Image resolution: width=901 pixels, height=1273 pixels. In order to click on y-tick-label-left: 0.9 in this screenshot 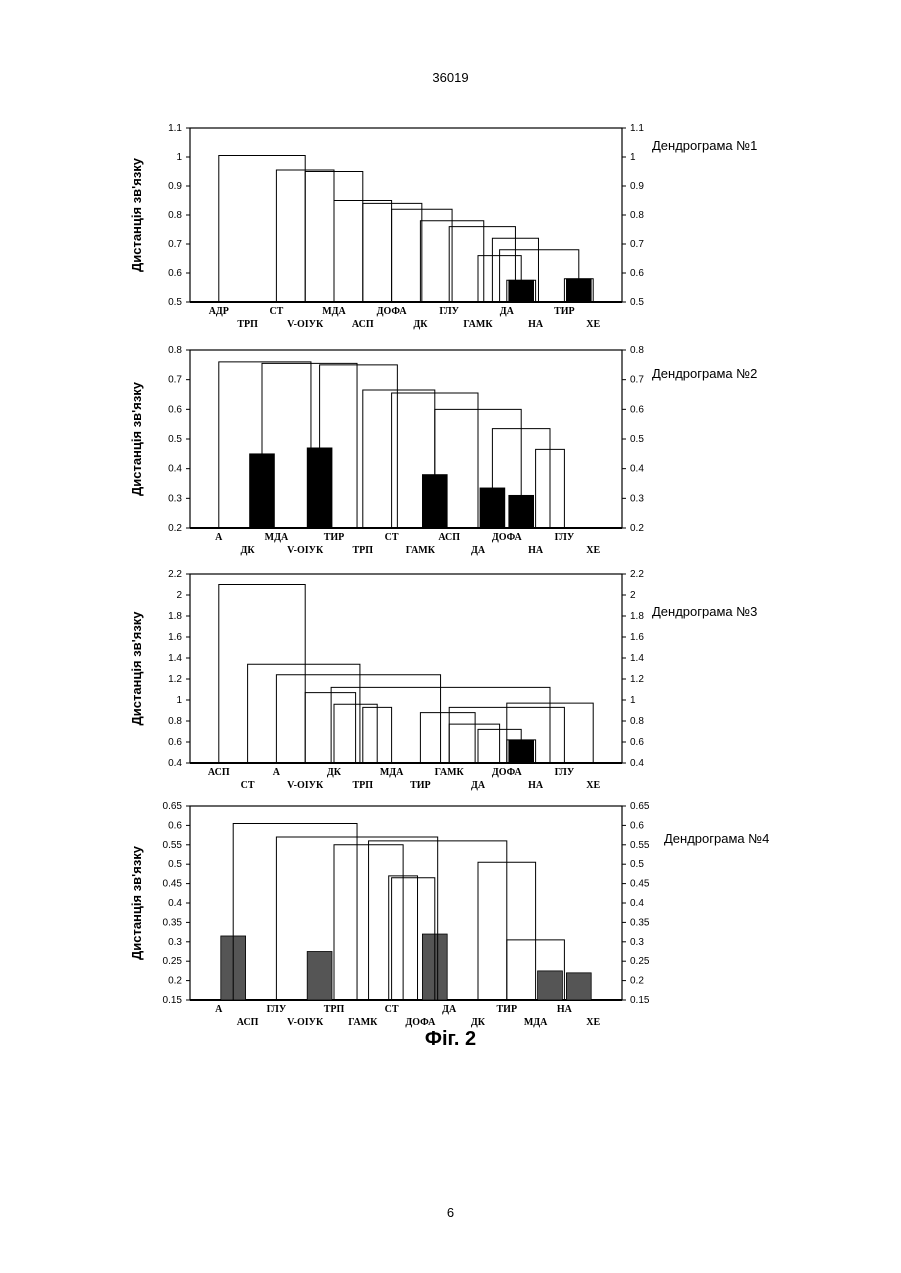, I will do `click(175, 186)`.